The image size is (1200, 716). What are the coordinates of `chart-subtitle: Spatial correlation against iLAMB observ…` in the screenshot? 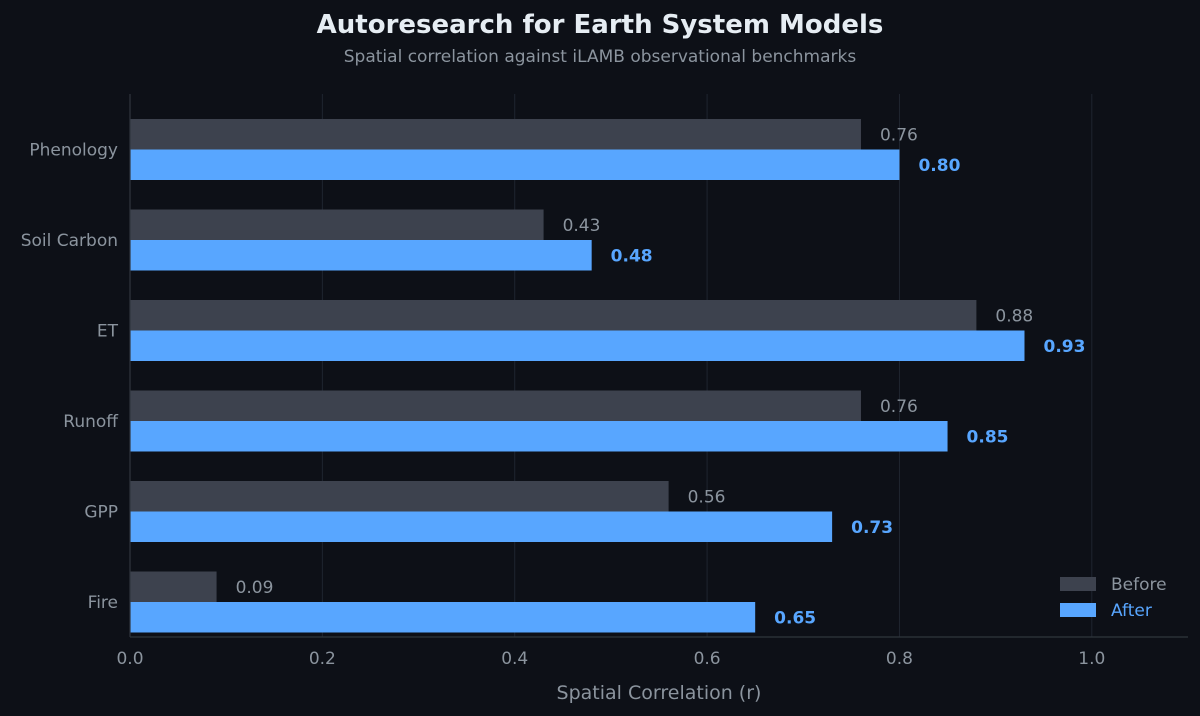 It's located at (600, 57).